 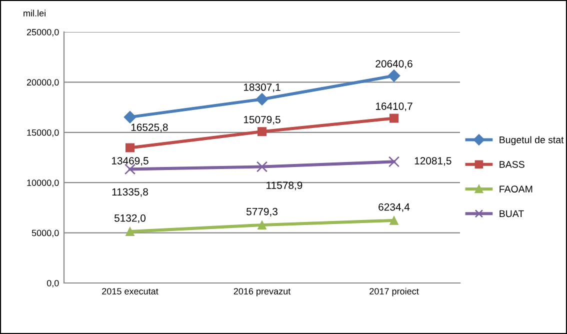 I want to click on x-tick-label: 2015 executat, so click(x=130, y=291).